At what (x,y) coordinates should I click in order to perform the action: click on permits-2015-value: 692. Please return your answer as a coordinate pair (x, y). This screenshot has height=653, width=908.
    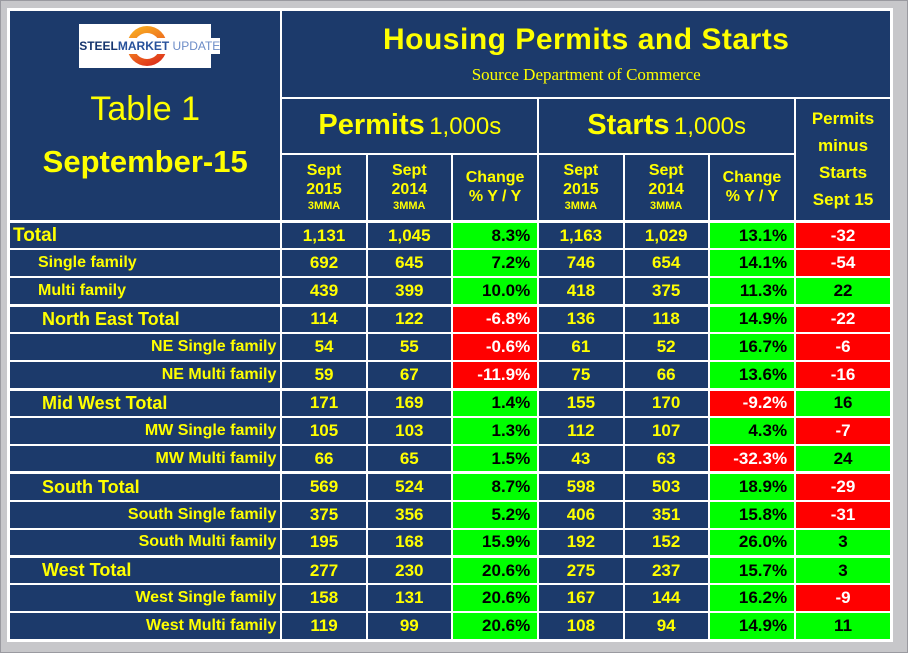
    Looking at the image, I should click on (324, 263).